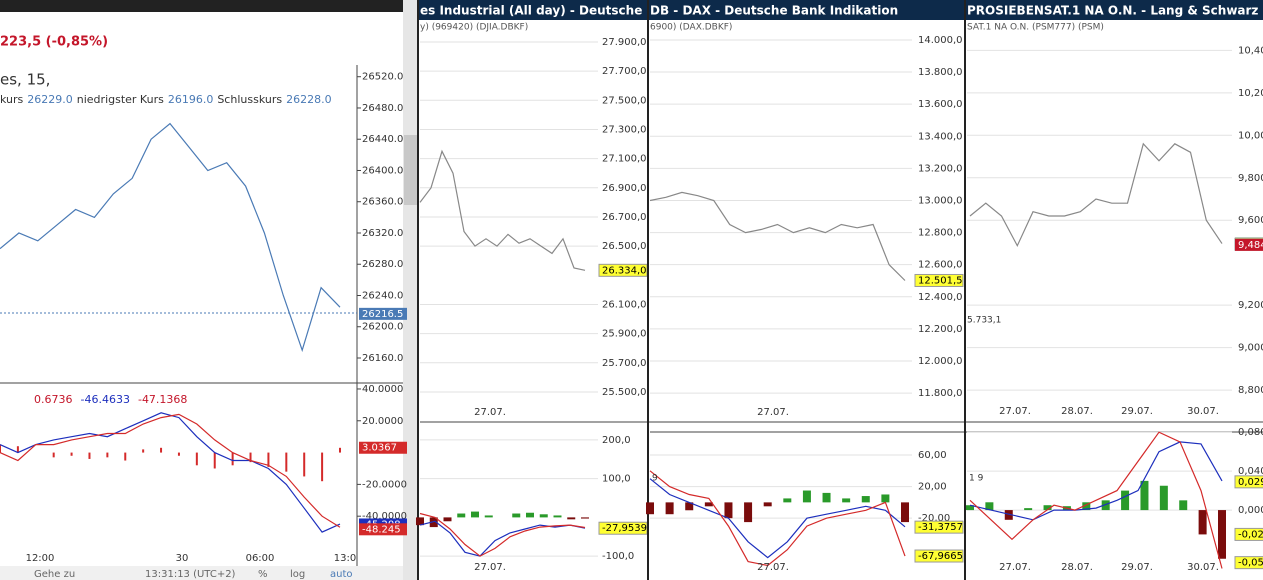  I want to click on y-tick-label: 10,400, so click(1250, 50).